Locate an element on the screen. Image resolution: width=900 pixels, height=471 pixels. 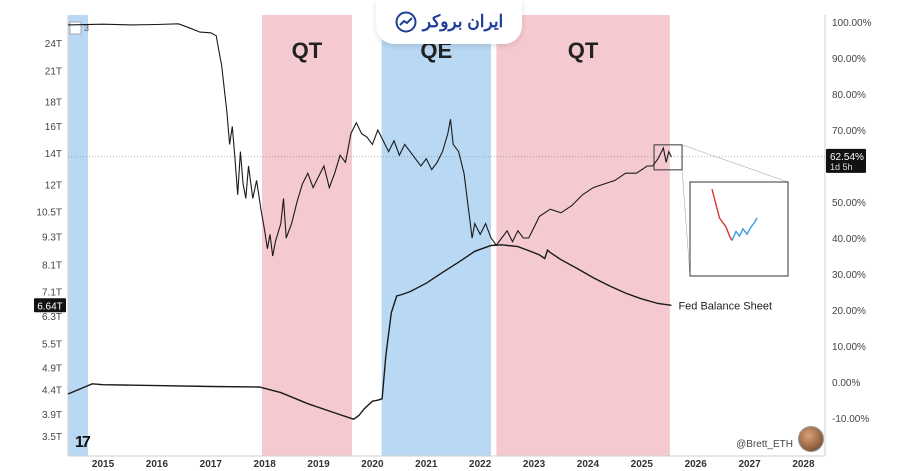
right-tick-label: 10.00% is located at coordinates (849, 347).